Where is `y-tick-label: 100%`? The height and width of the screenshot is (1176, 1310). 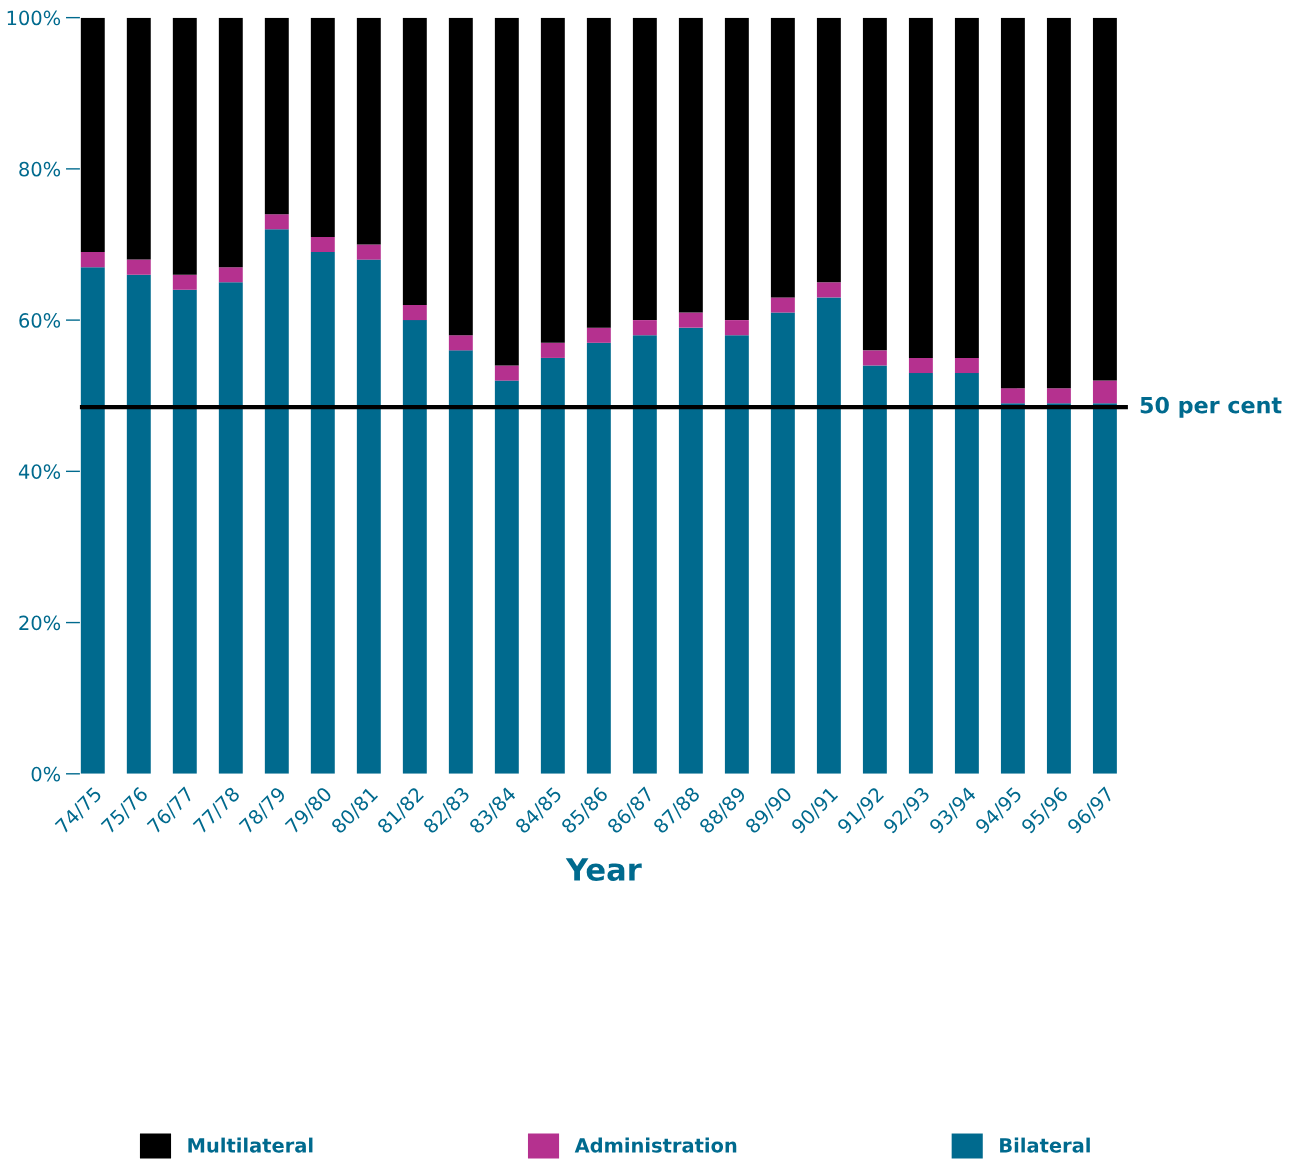 y-tick-label: 100% is located at coordinates (34, 18).